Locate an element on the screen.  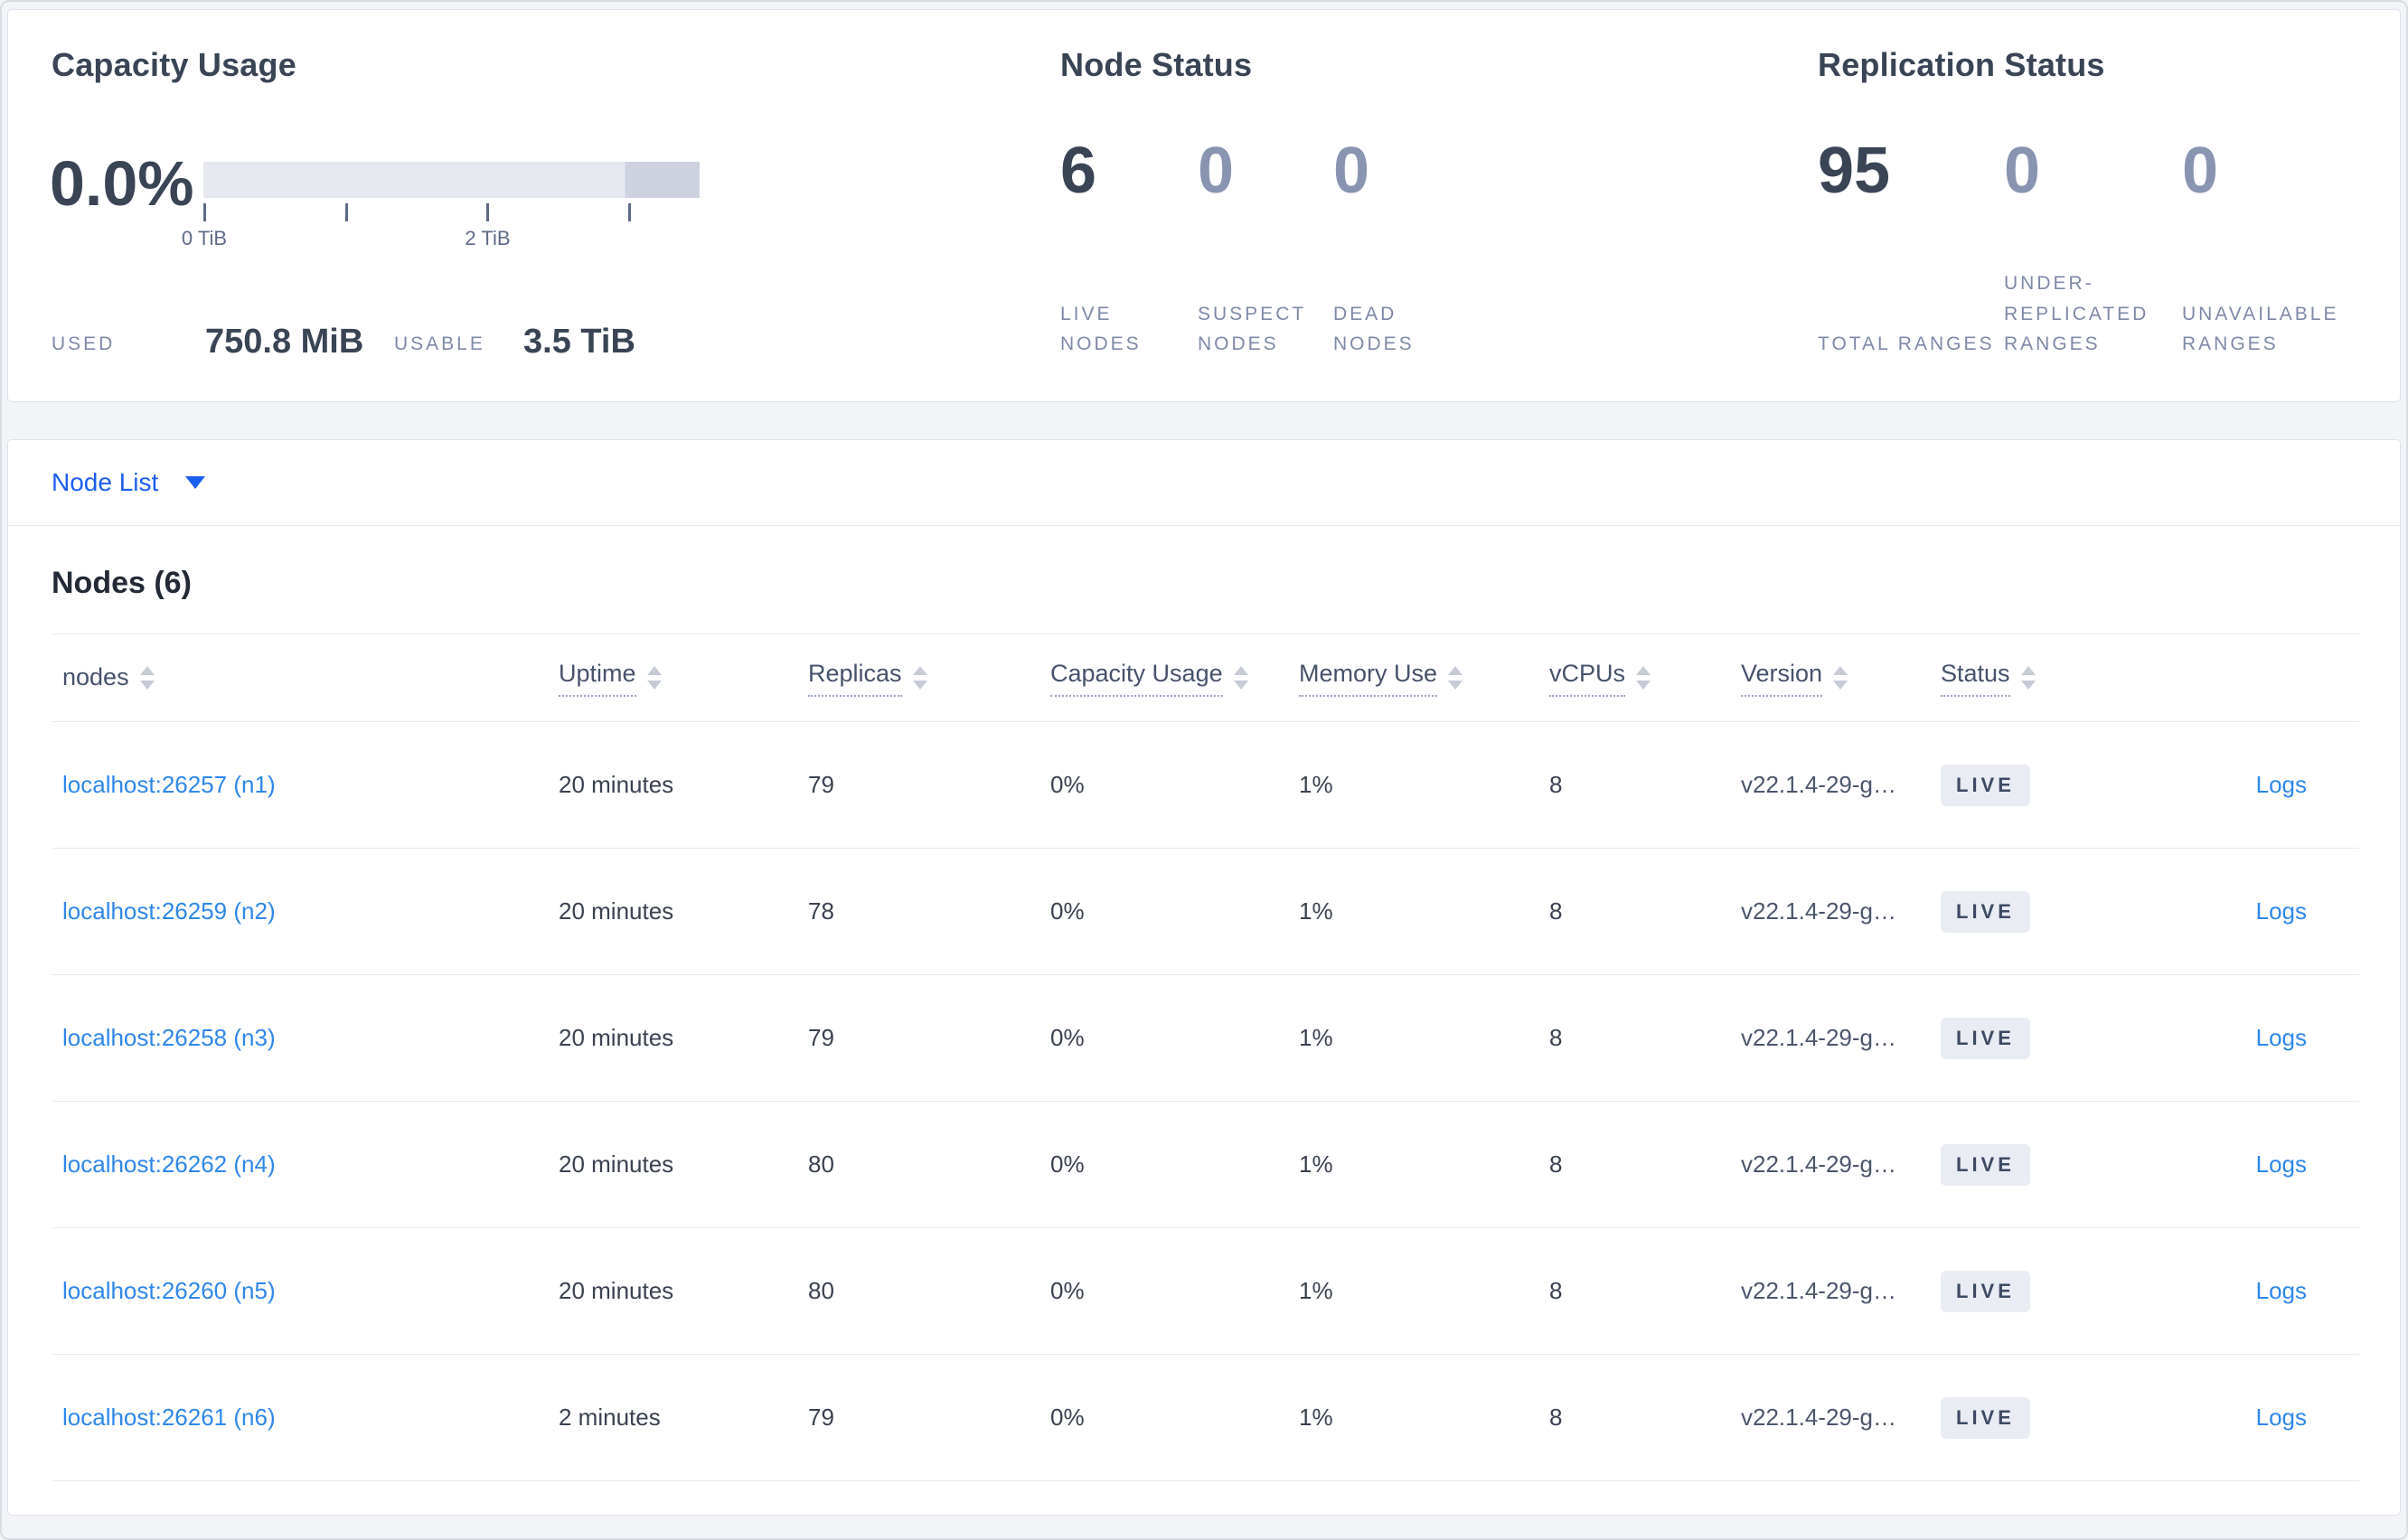
column-header-nodes: nodes is located at coordinates (300, 678).